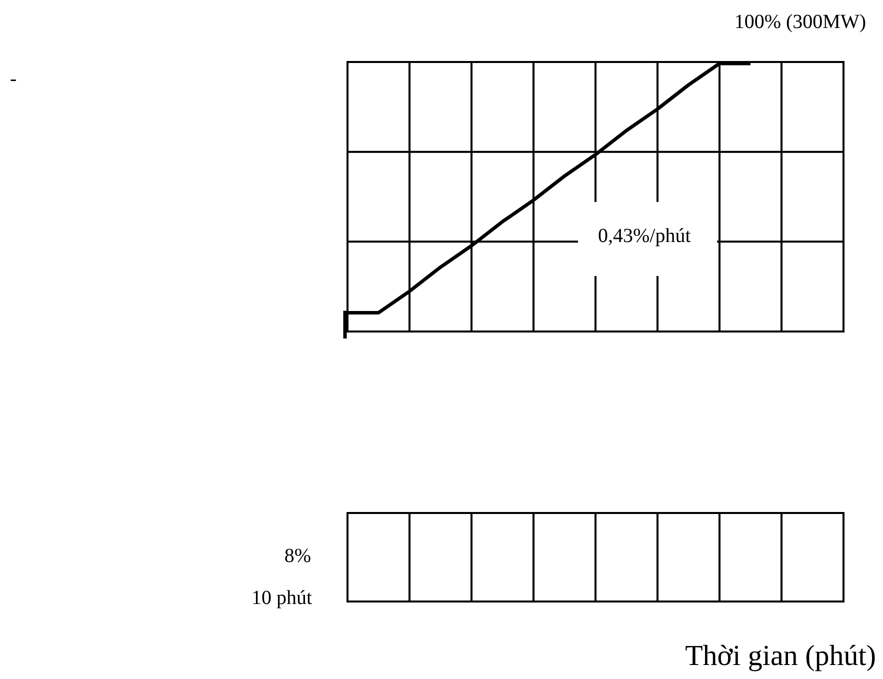 The height and width of the screenshot is (679, 883). I want to click on annotation: 0,43%/phút, so click(645, 236).